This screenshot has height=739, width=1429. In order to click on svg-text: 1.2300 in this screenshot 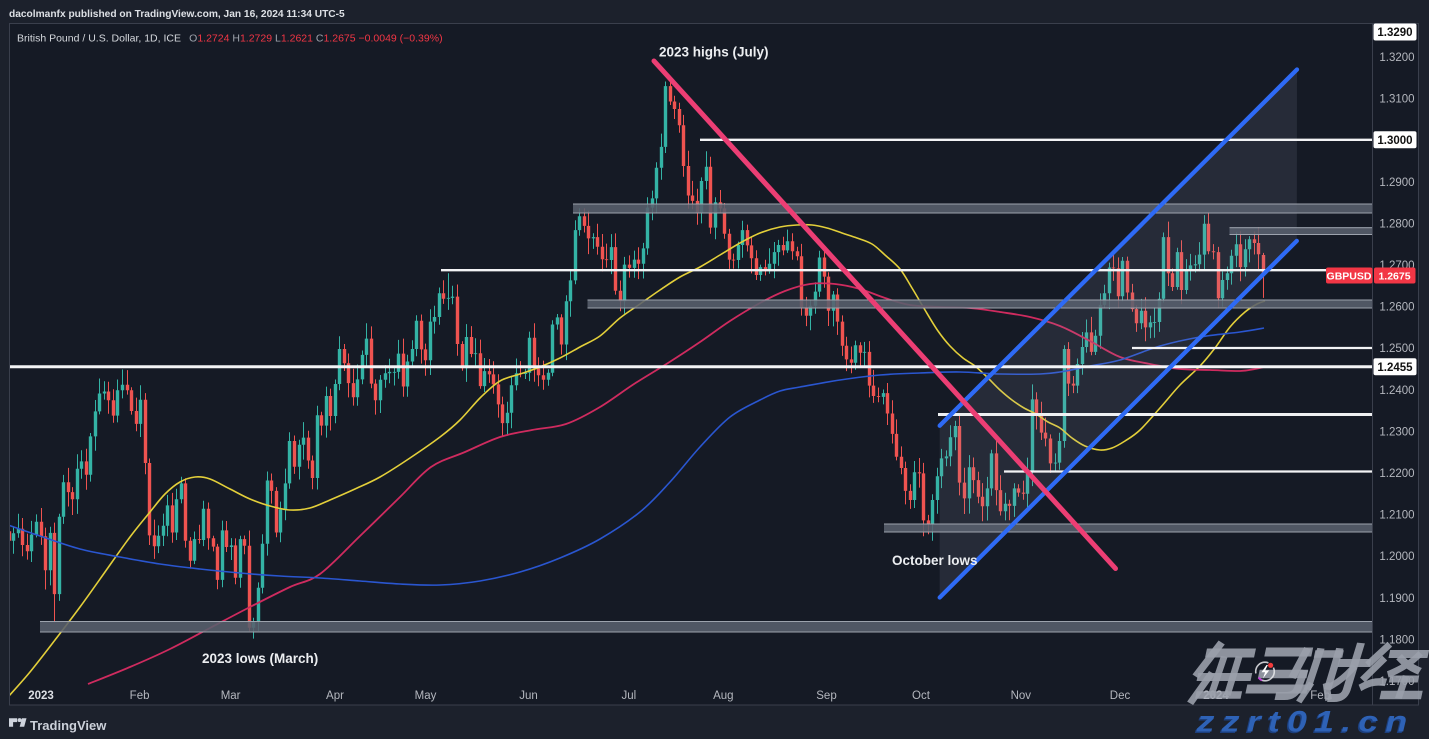, I will do `click(1396, 432)`.